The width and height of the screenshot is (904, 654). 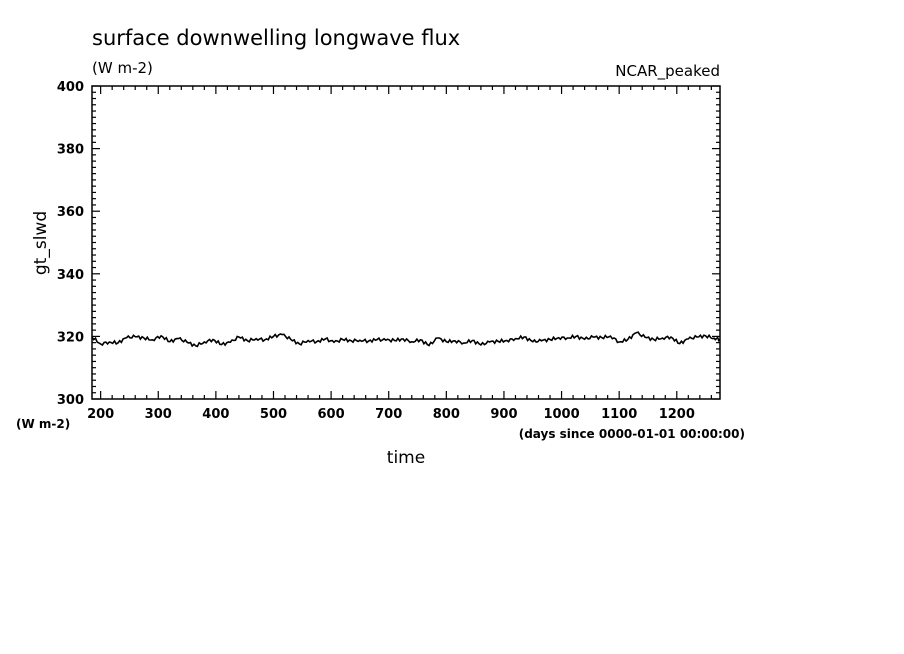 What do you see at coordinates (215, 414) in the screenshot?
I see `x-tick-label: 400` at bounding box center [215, 414].